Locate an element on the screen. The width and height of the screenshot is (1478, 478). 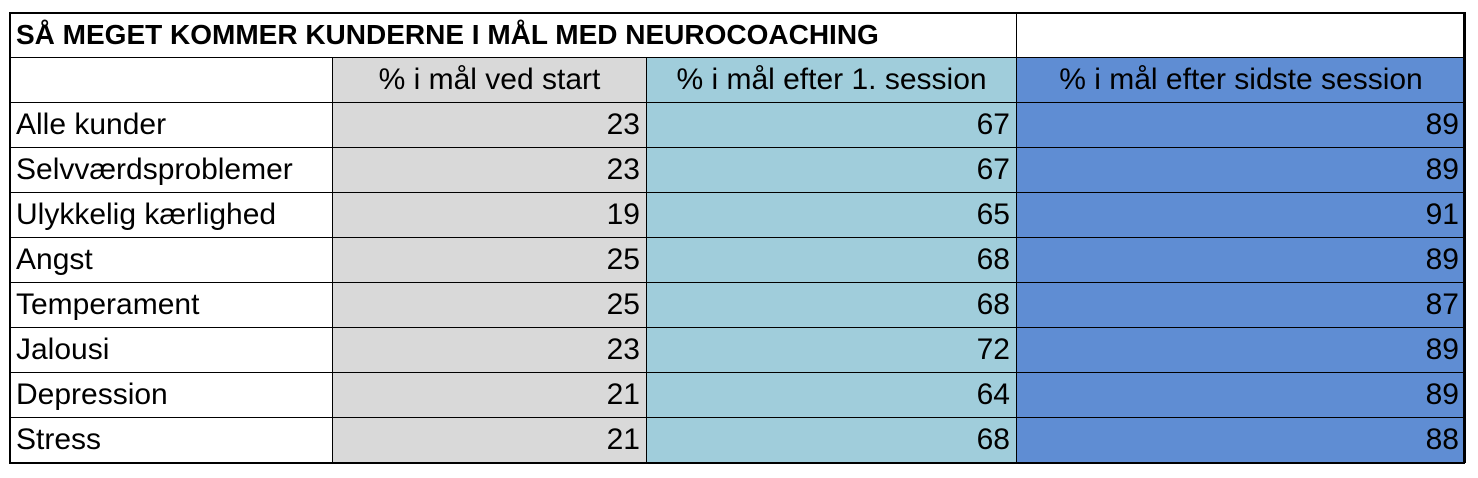
value-cell: 87 is located at coordinates (1241, 305).